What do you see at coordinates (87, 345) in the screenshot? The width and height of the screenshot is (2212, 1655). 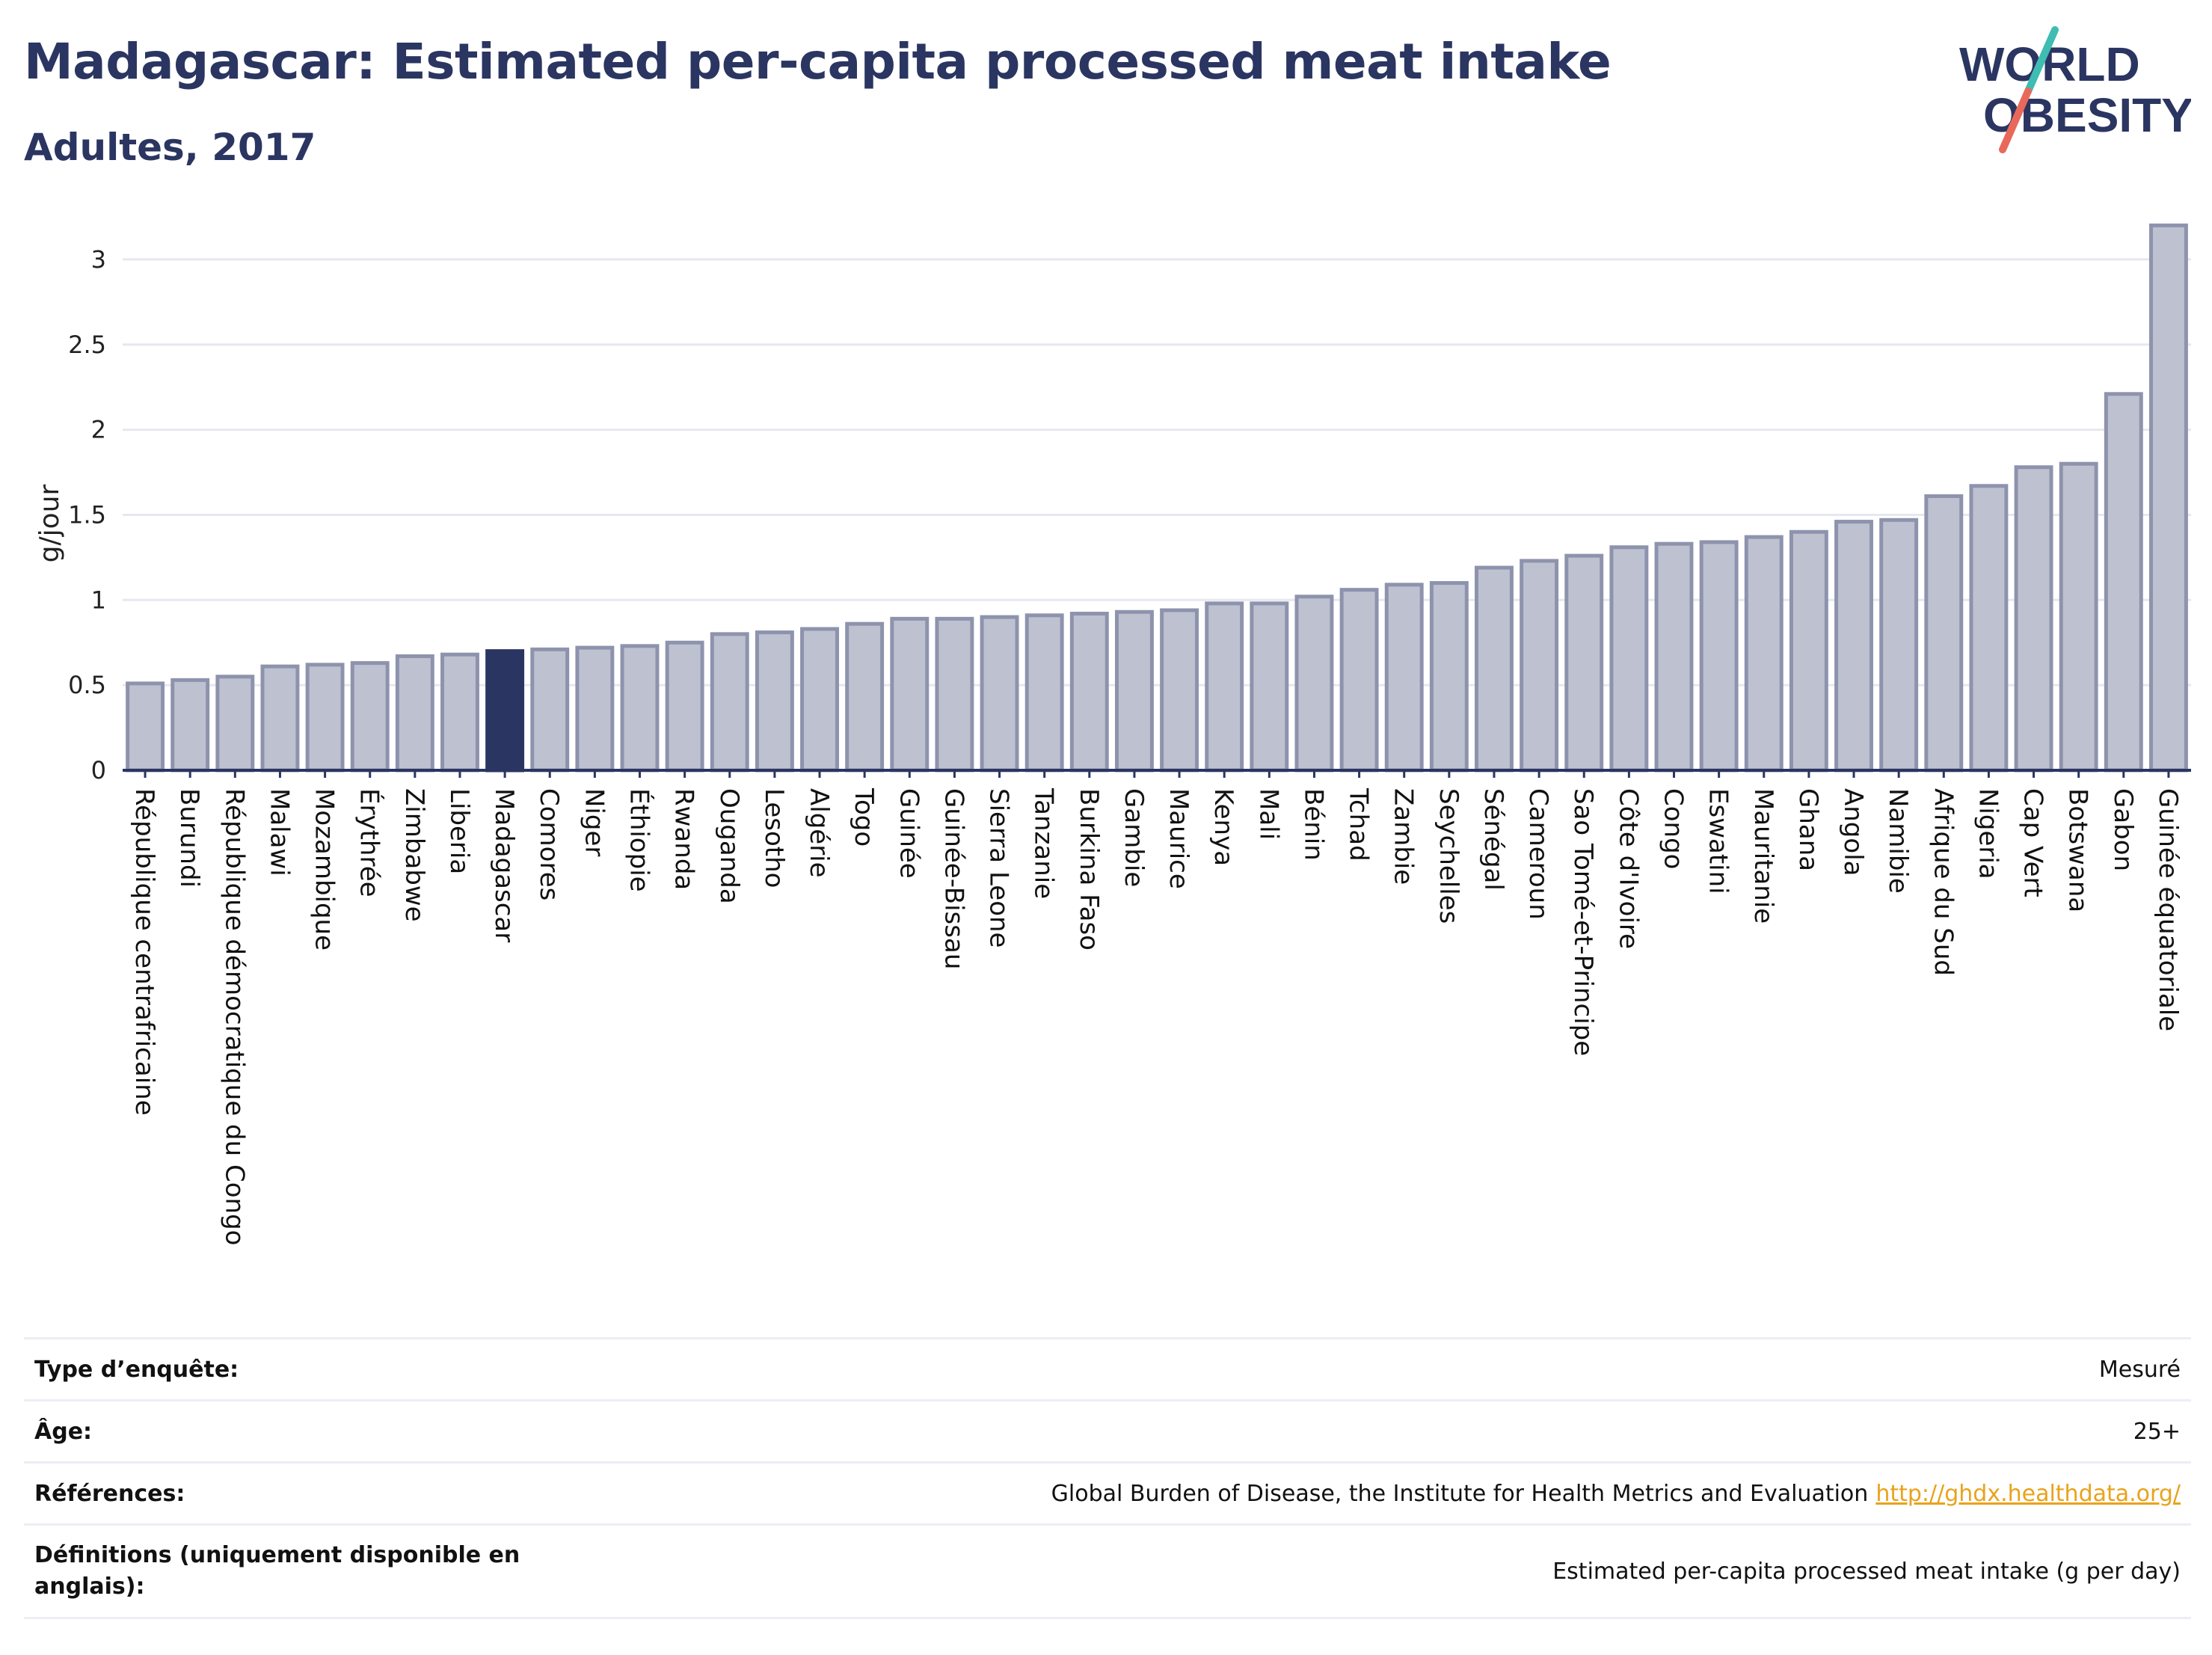 I see `y-tick-label: 2.5` at bounding box center [87, 345].